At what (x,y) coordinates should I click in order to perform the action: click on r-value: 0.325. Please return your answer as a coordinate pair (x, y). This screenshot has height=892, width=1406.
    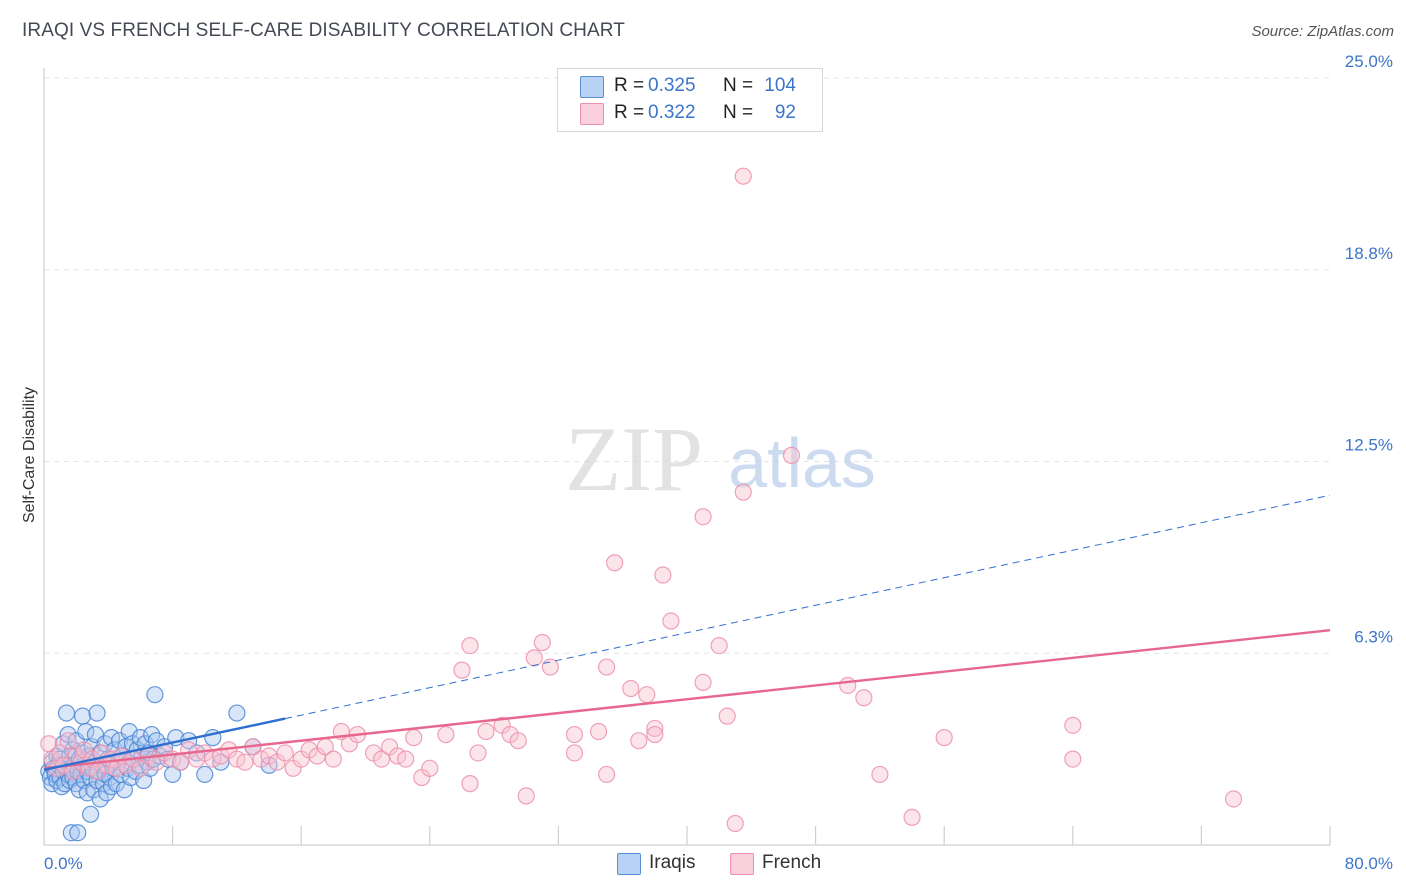
    Looking at the image, I should click on (672, 85).